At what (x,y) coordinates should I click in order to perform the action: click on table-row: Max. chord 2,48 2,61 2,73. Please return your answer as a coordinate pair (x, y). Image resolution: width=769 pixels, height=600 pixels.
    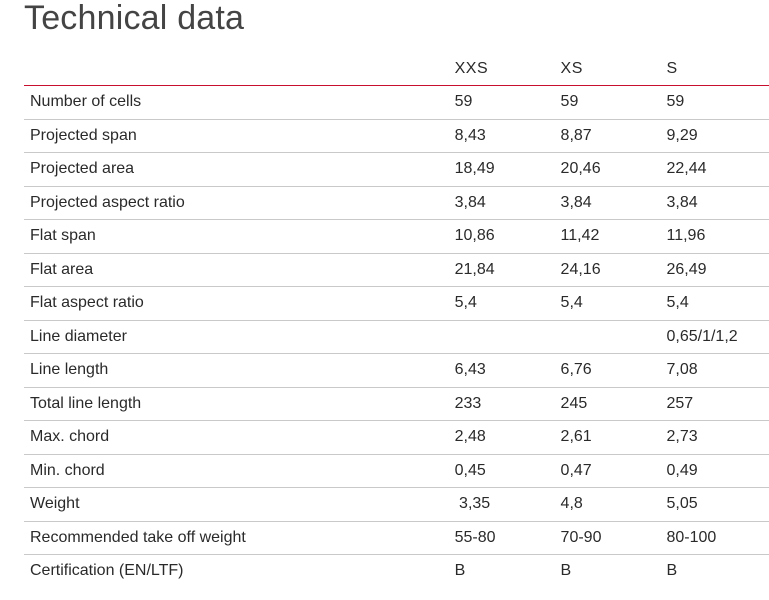
    Looking at the image, I should click on (396, 437).